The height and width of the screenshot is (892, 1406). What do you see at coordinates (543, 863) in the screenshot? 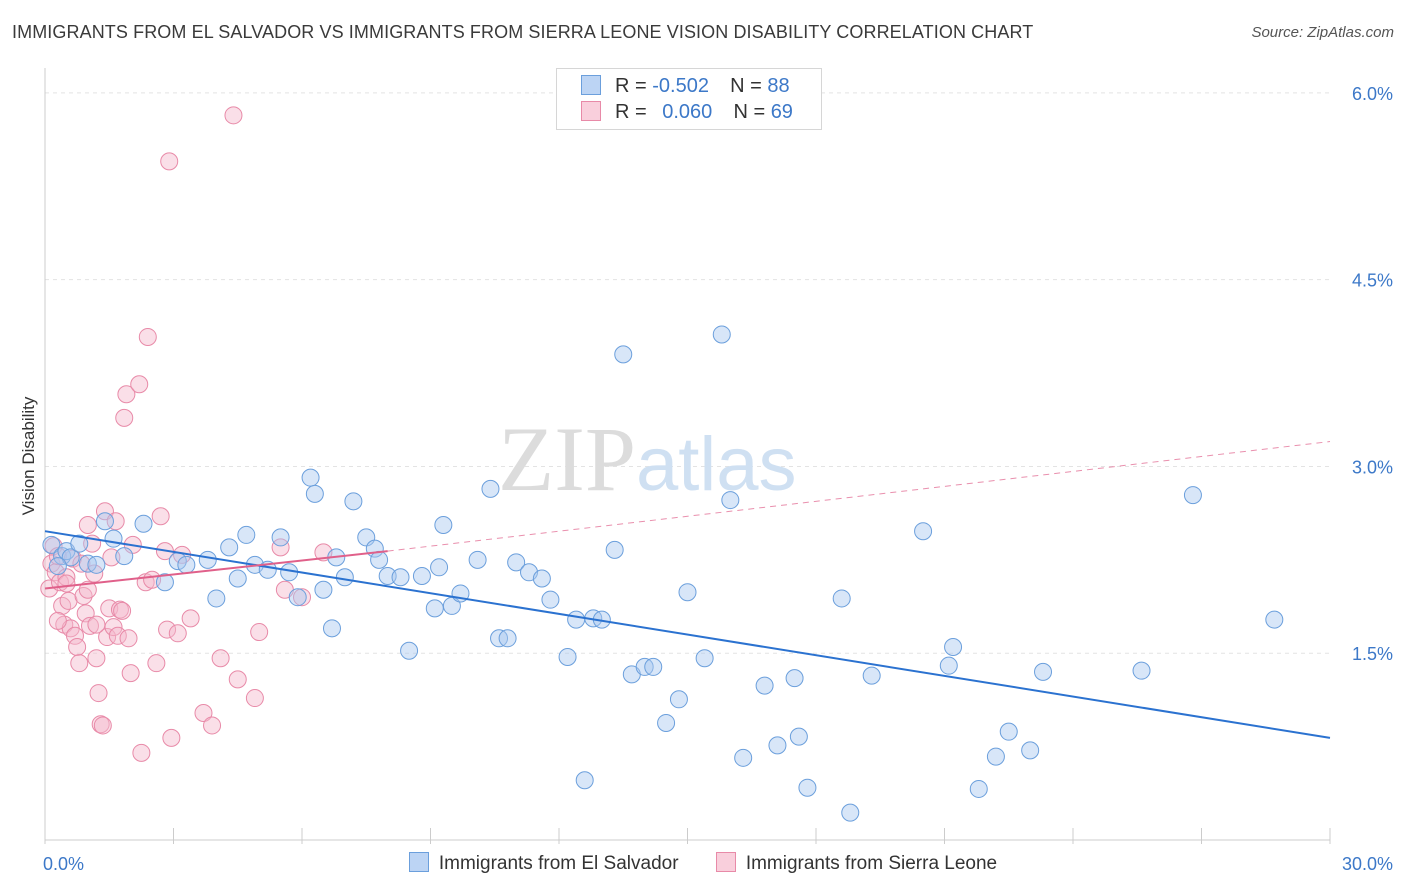
I see `series-legend-el-salvador: Immigrants from El Salvador` at bounding box center [543, 863].